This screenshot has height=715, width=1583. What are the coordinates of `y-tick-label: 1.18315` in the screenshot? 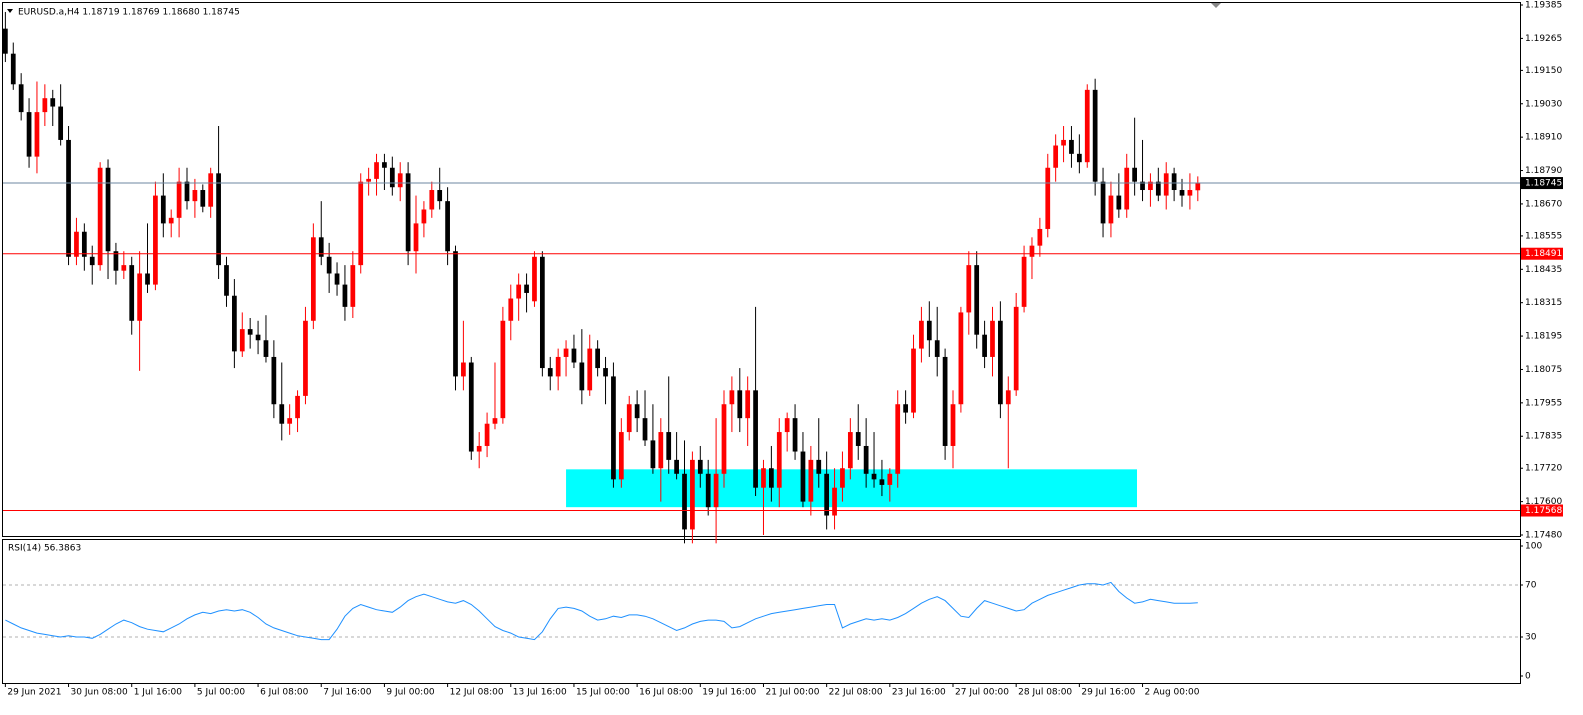 It's located at (1543, 303).